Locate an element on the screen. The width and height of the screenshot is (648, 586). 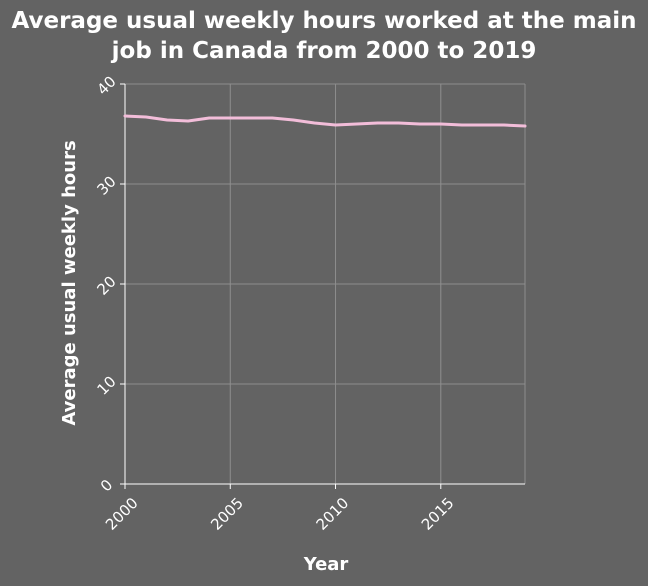
y-tick-label: 40 is located at coordinates (107, 86).